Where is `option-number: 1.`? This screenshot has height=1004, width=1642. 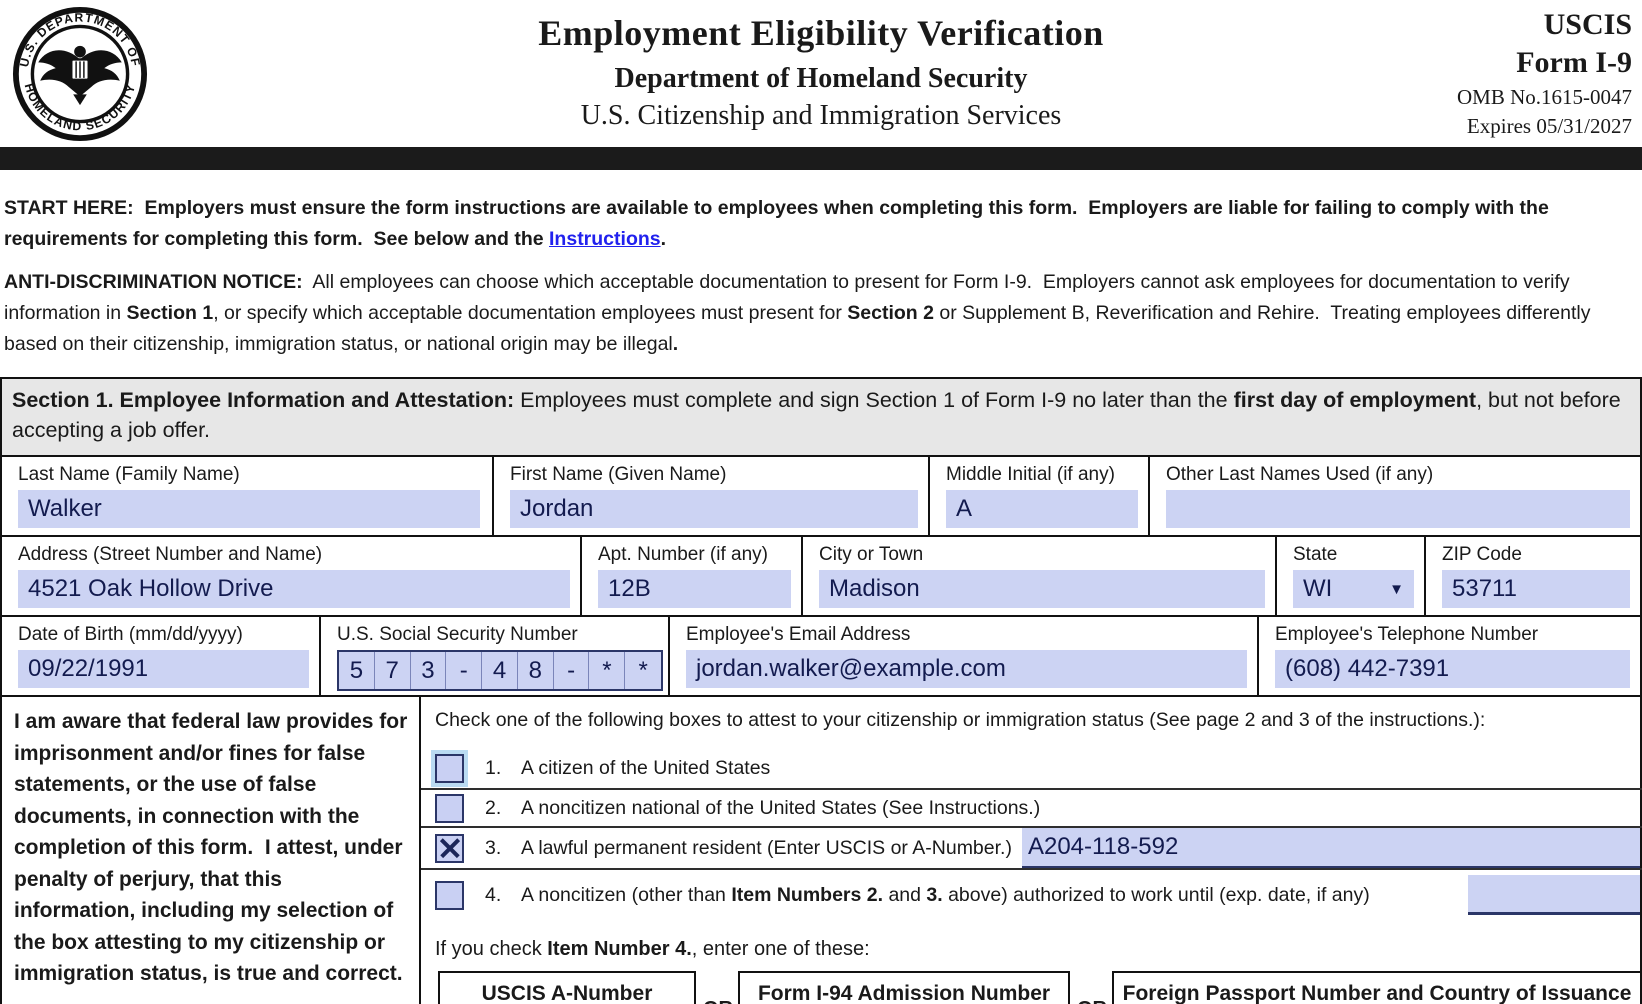 option-number: 1. is located at coordinates (493, 767).